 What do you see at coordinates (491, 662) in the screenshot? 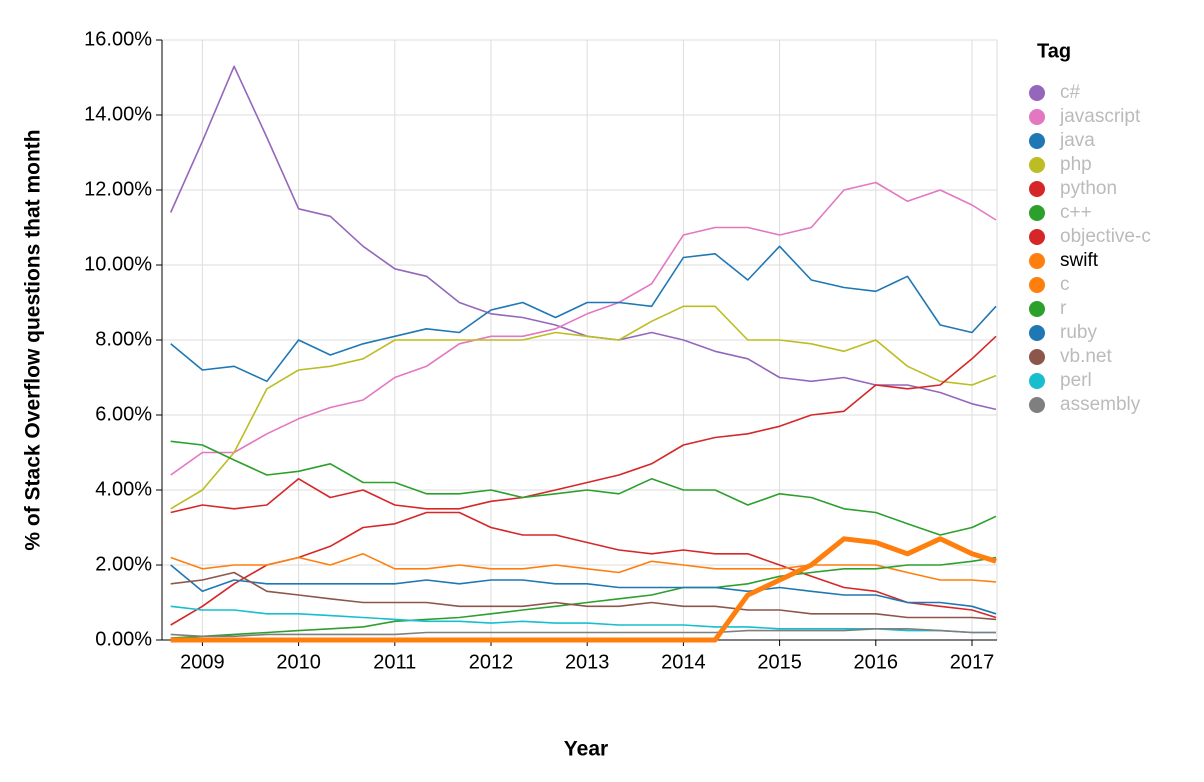
I see `x-tick-label: 2012` at bounding box center [491, 662].